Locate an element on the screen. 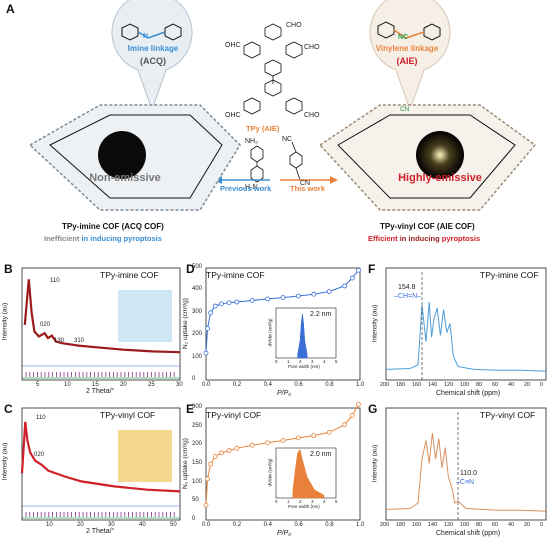 This screenshot has height=560, width=550. panel-c-letter: C is located at coordinates (8, 409).